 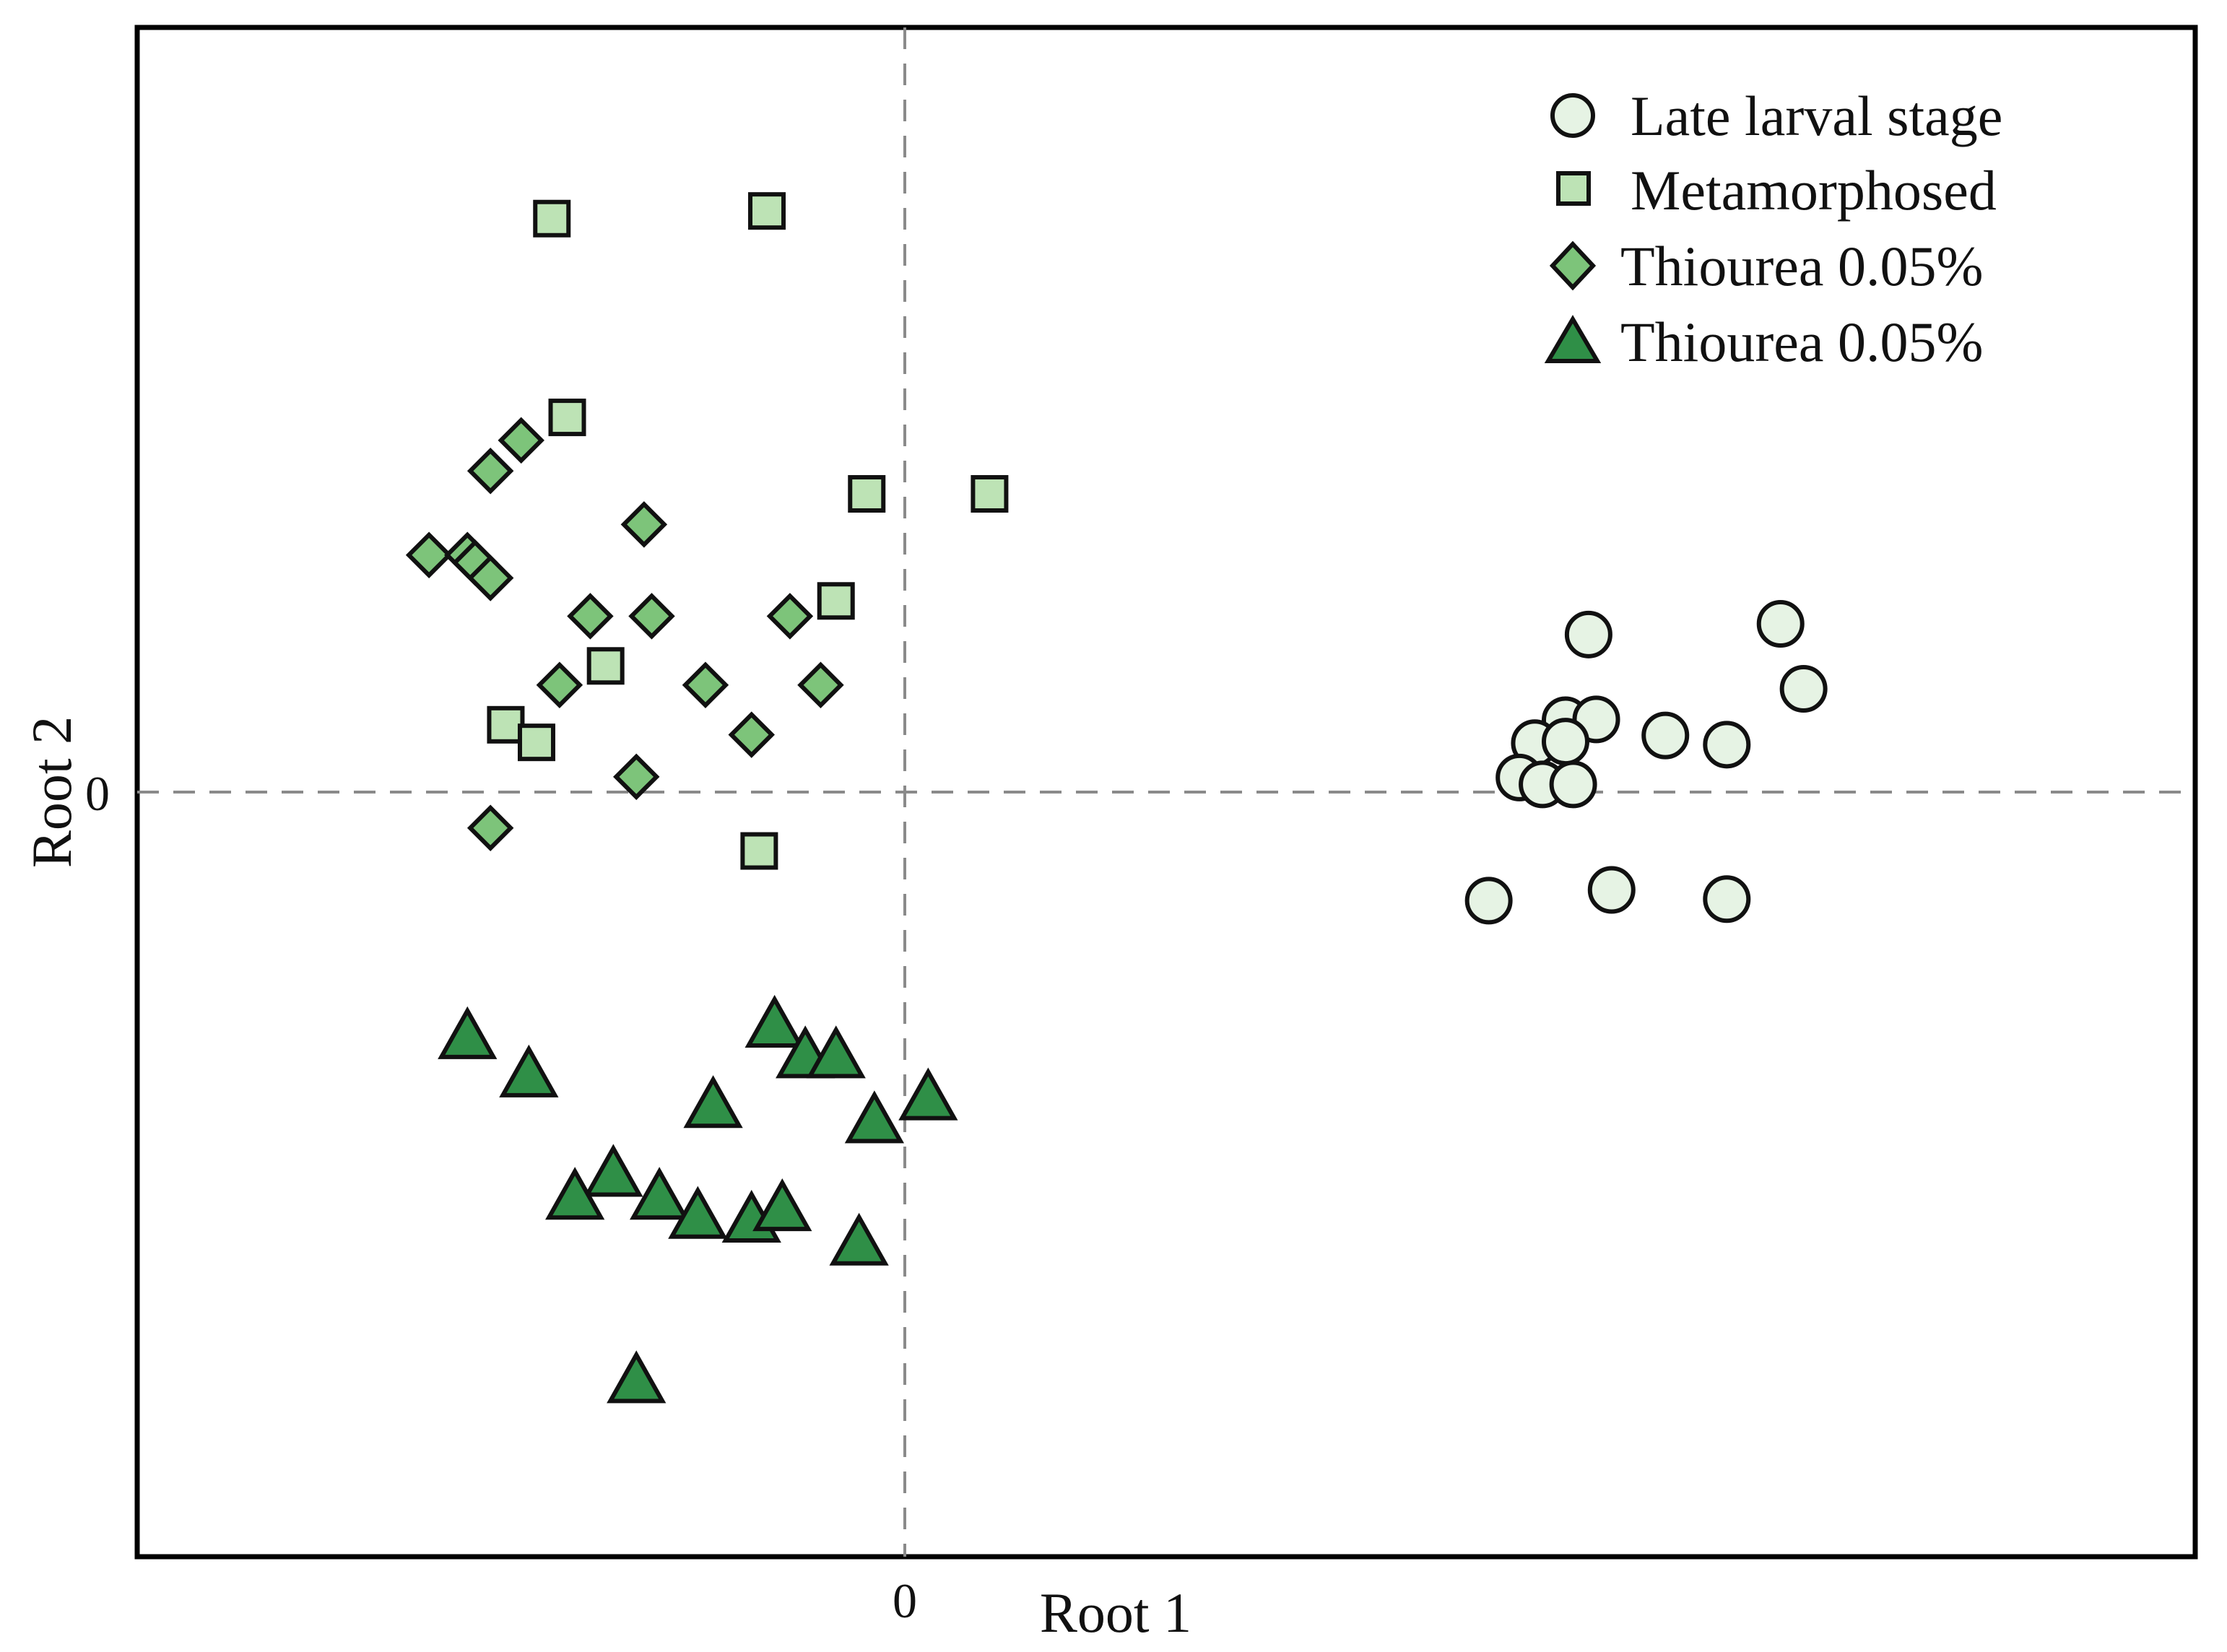 What do you see at coordinates (1572, 115) in the screenshot?
I see `legend-circle-marker` at bounding box center [1572, 115].